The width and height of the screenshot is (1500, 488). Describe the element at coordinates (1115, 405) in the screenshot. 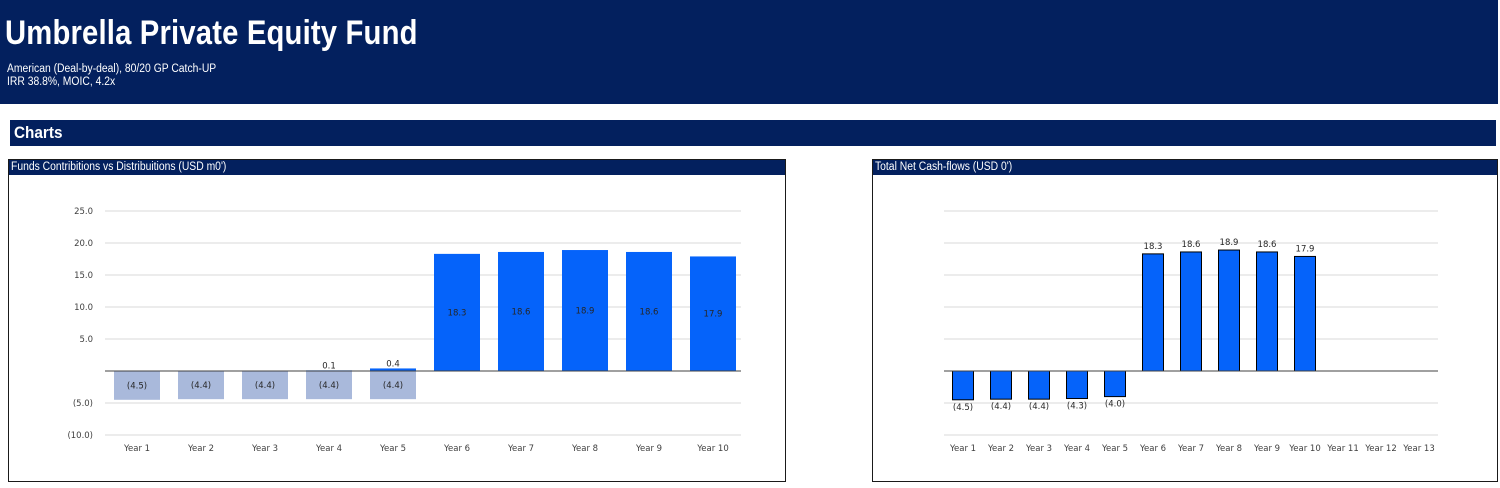

I see `data-label: (4.0)` at that location.